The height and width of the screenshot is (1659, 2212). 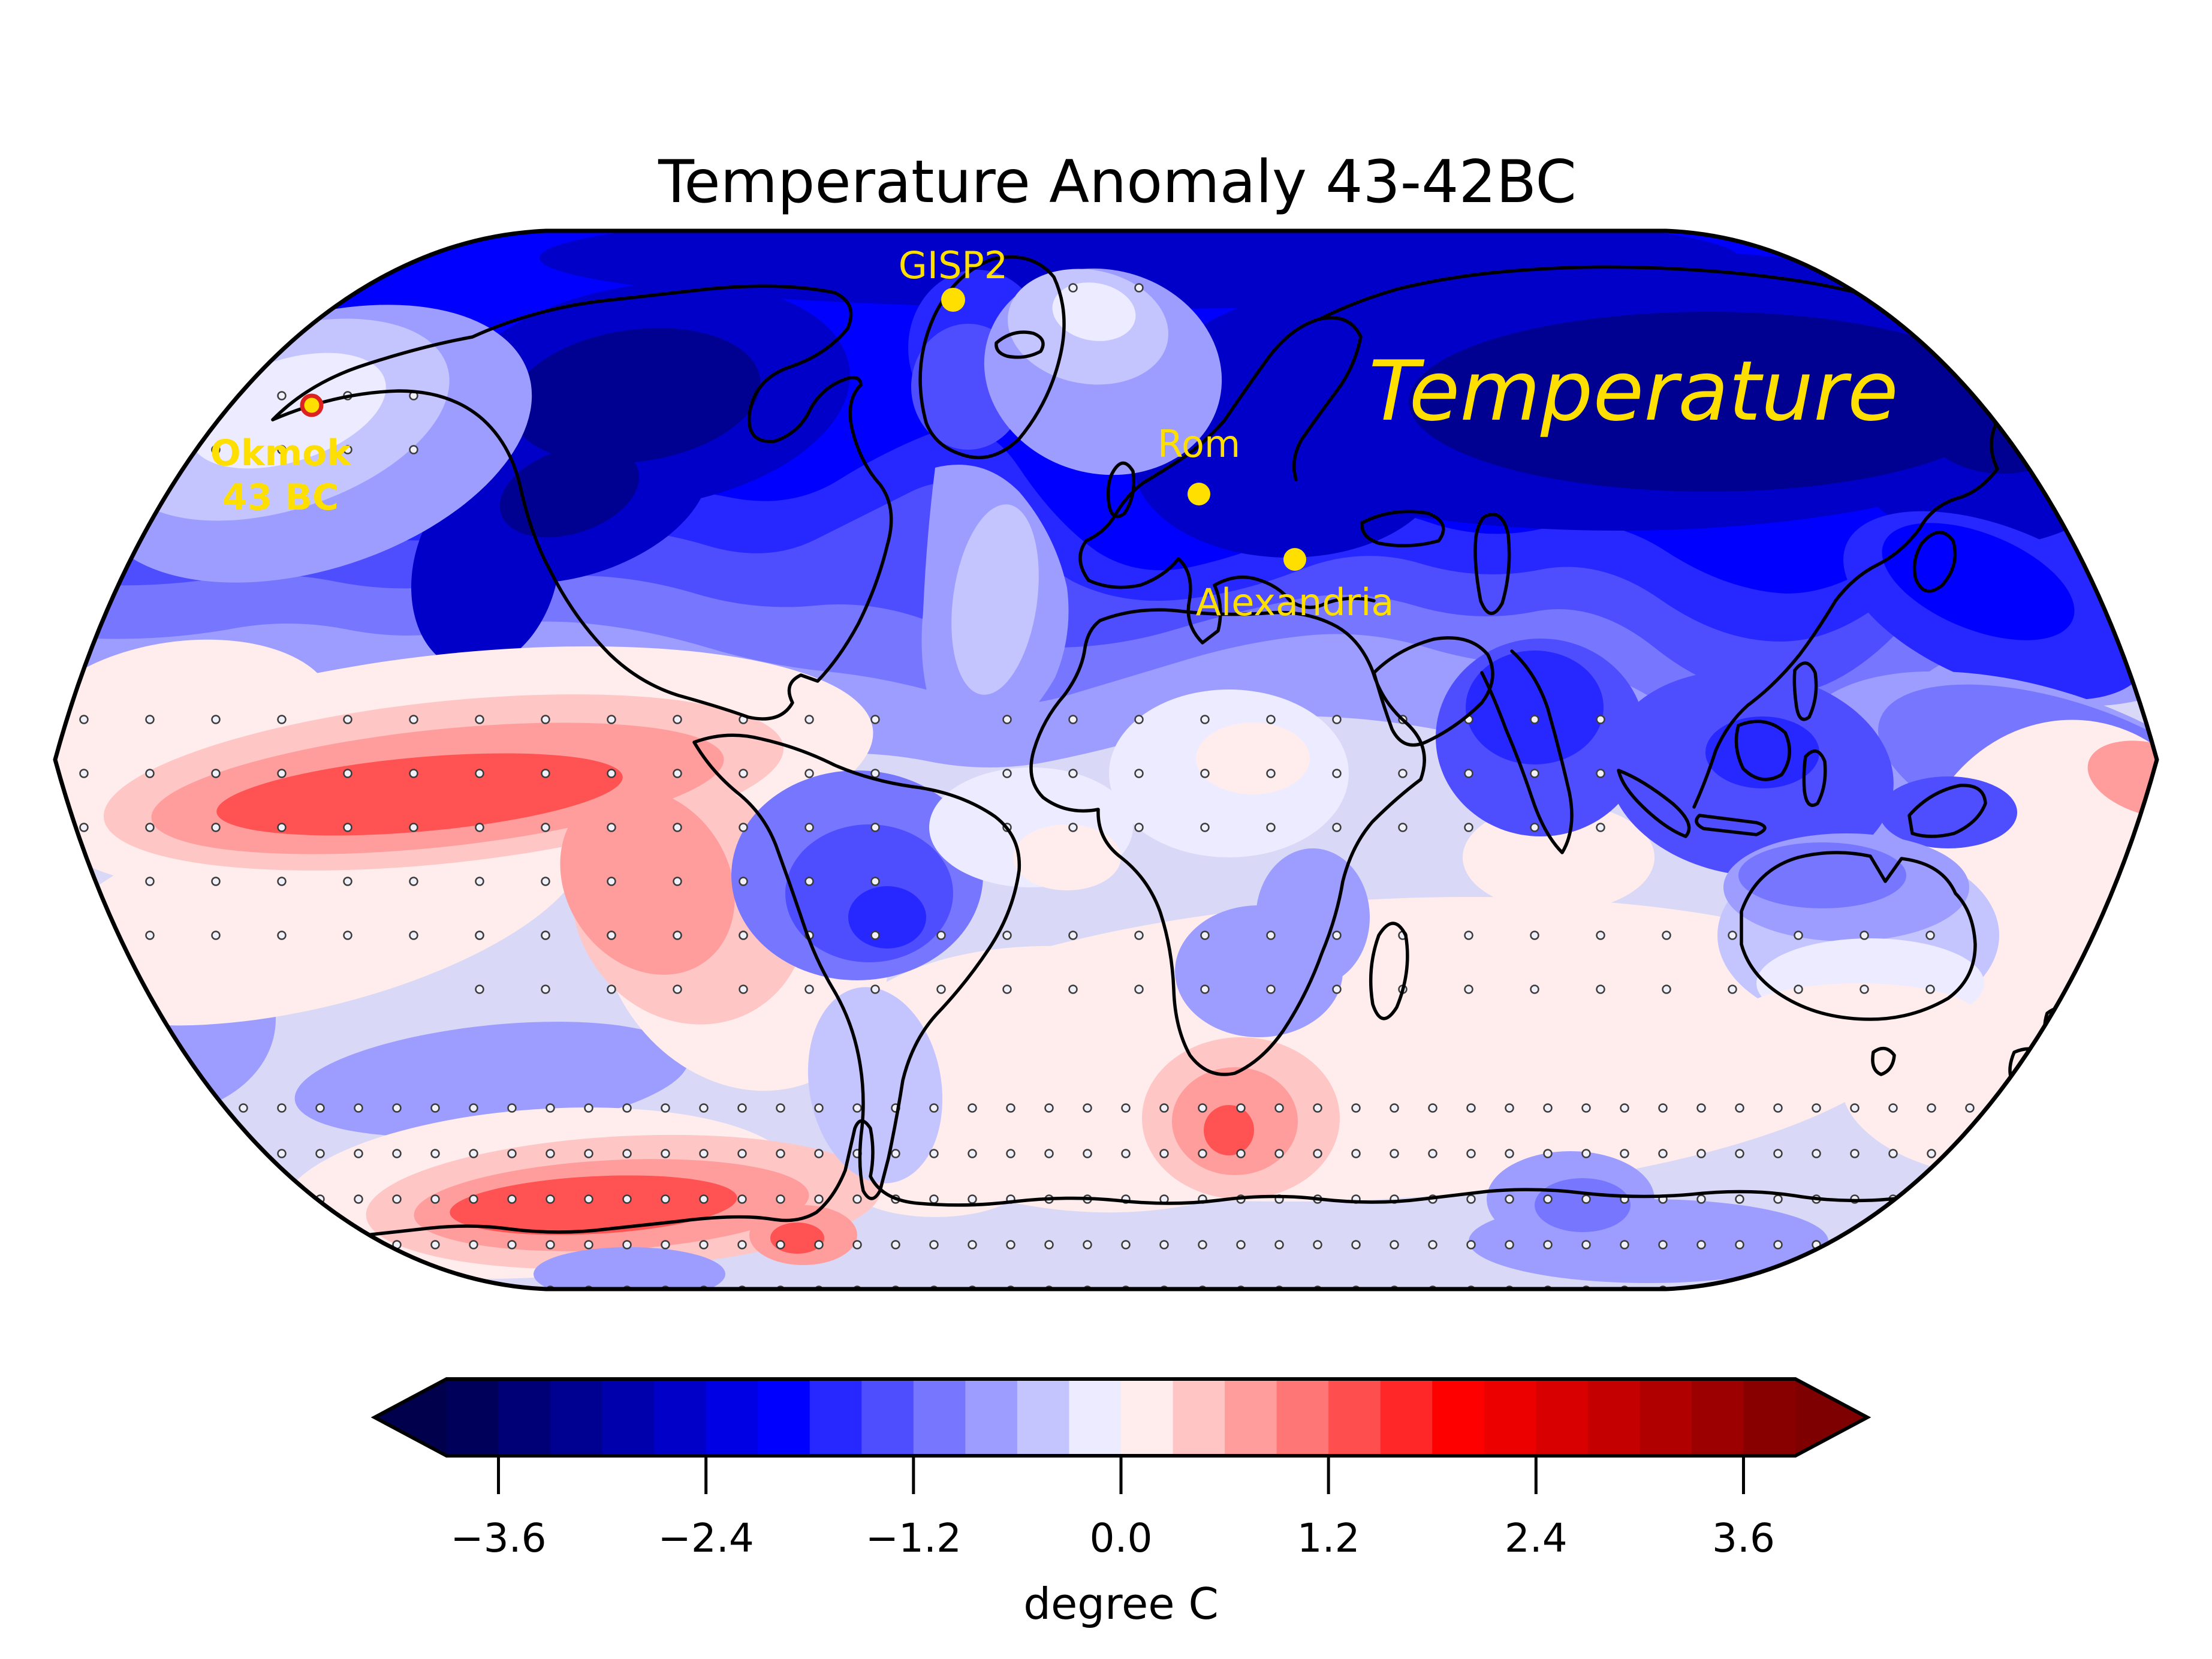 What do you see at coordinates (281, 453) in the screenshot?
I see `okmok-label: Okmok` at bounding box center [281, 453].